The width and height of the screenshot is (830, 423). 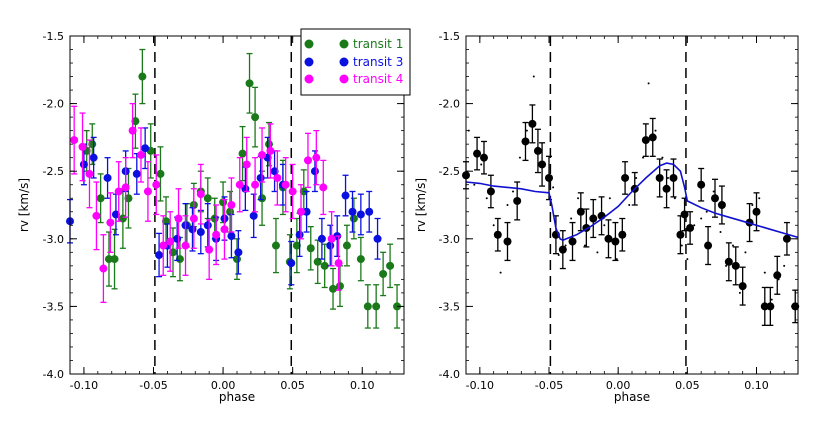 What do you see at coordinates (223, 205) in the screenshot?
I see `transit-boundary-lines` at bounding box center [223, 205].